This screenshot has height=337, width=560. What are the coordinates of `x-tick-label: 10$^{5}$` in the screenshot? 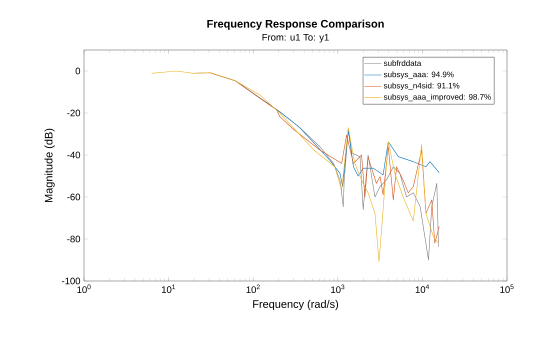 It's located at (507, 288).